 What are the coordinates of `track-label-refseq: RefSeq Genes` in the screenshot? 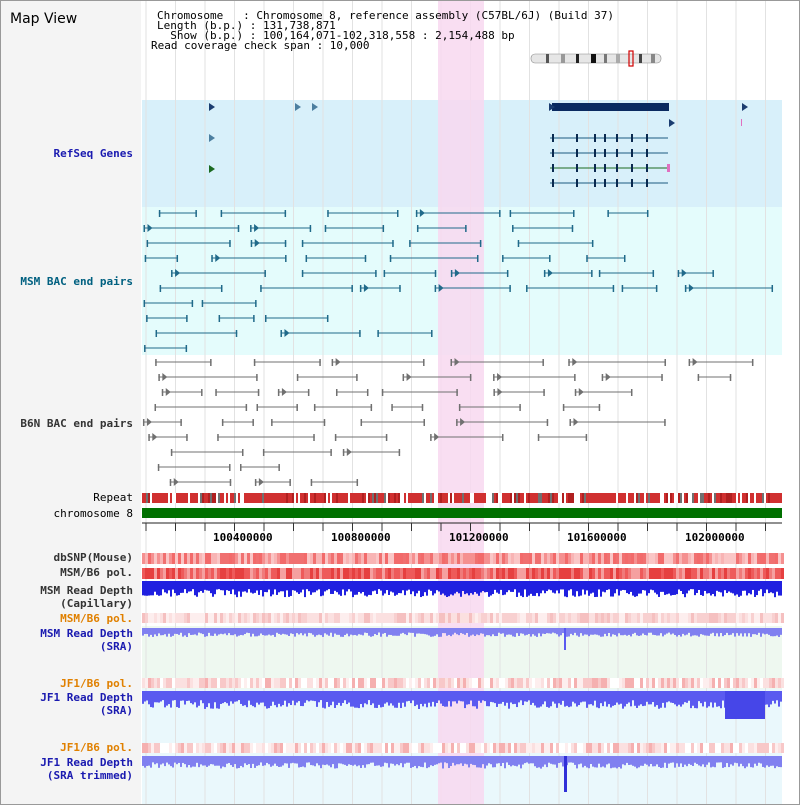 It's located at (93, 153).